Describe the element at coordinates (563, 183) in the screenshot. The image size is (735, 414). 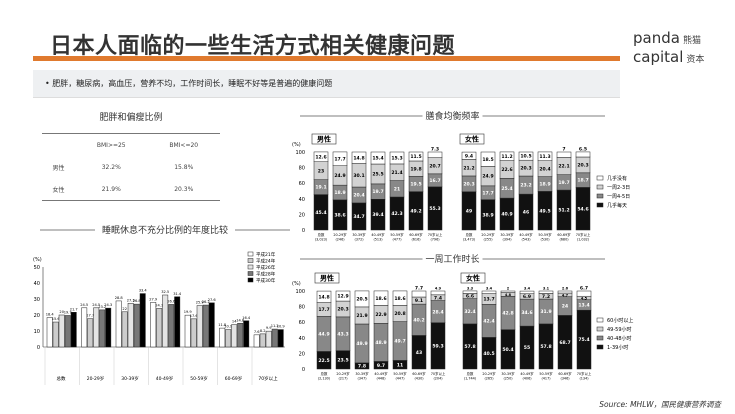
I see `data-label: 19.7` at that location.